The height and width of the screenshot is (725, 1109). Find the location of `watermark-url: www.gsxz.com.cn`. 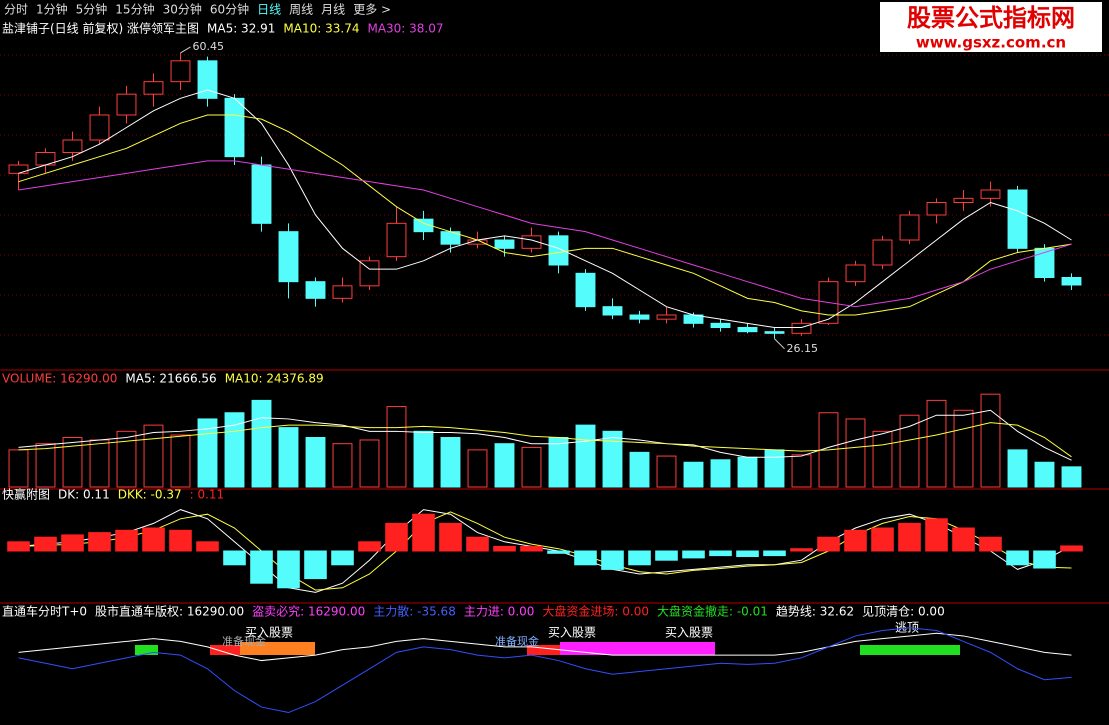

watermark-url: www.gsxz.com.cn is located at coordinates (991, 43).